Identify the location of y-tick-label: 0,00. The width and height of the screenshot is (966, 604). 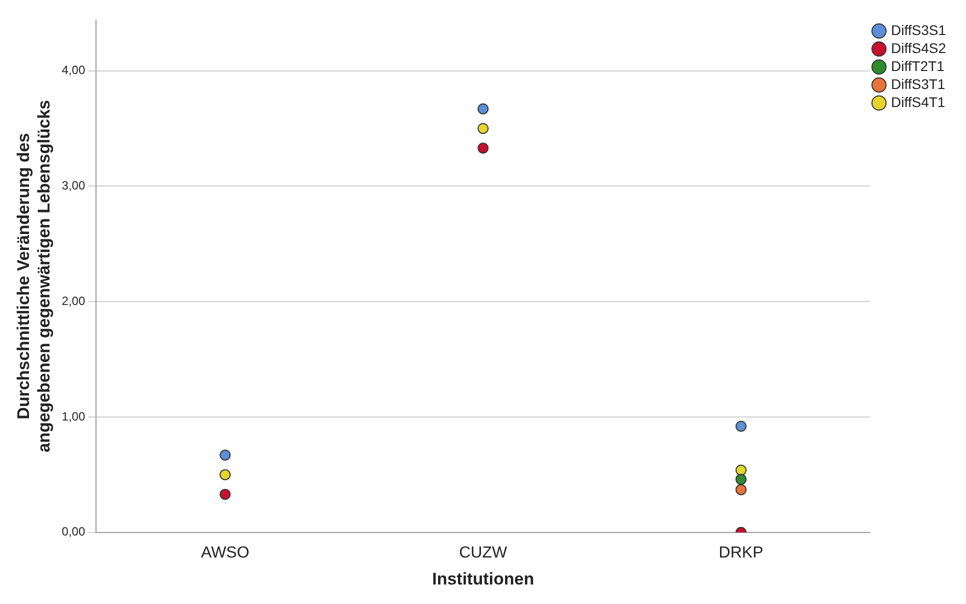
(74, 531).